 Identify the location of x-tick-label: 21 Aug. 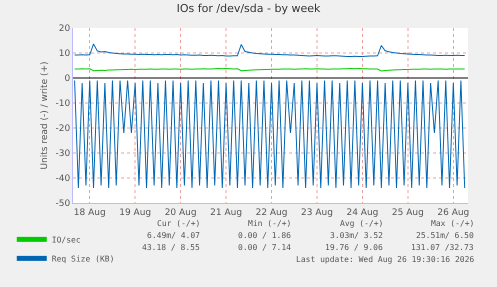
(226, 213).